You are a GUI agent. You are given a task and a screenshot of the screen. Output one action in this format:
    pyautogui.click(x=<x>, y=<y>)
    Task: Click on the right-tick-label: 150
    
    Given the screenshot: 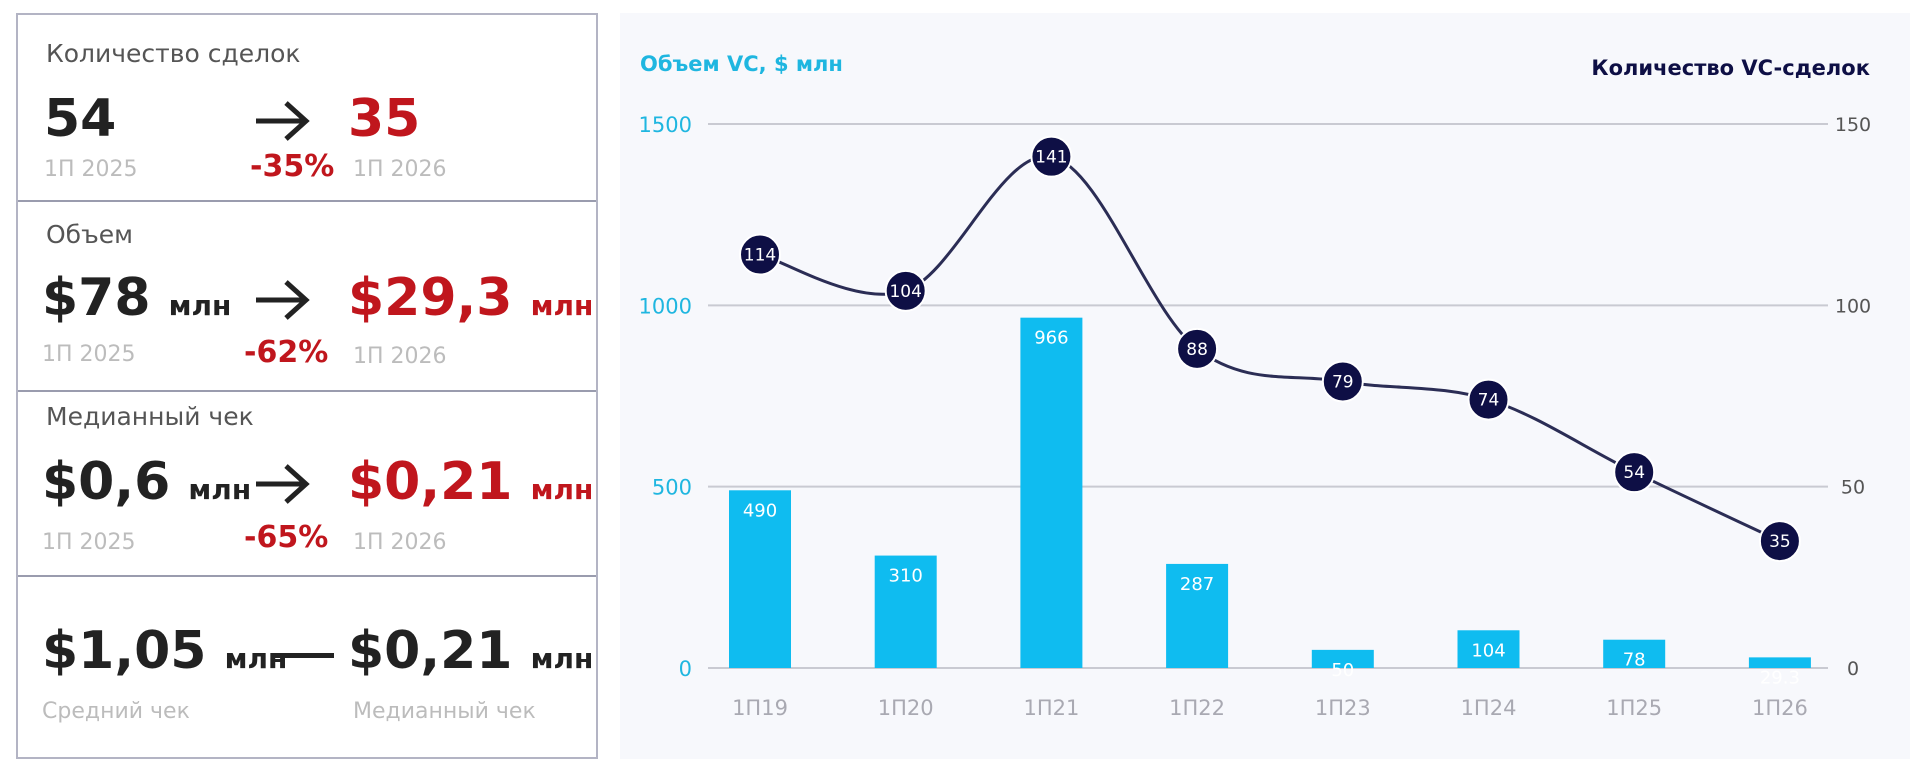 What is the action you would take?
    pyautogui.click(x=1853, y=125)
    